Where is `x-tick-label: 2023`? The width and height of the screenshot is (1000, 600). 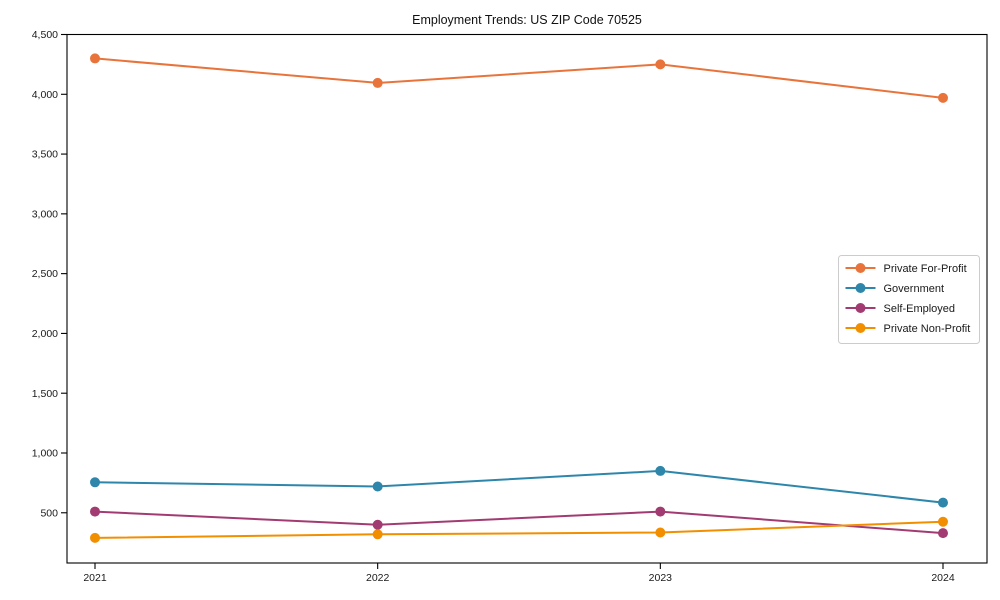
x-tick-label: 2023 is located at coordinates (661, 578).